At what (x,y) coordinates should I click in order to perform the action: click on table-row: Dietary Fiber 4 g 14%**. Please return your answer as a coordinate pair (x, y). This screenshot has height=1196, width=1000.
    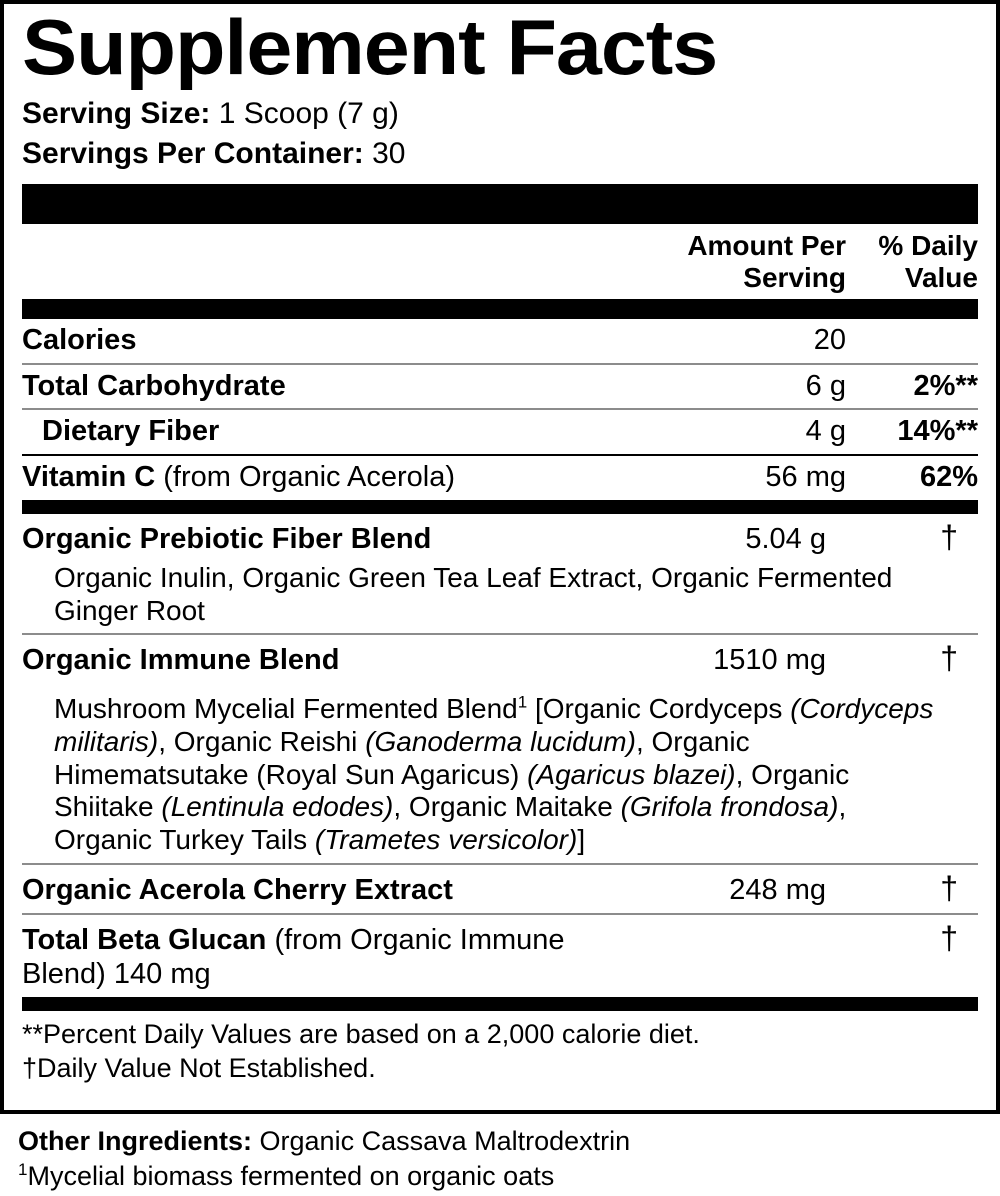
    Looking at the image, I should click on (500, 433).